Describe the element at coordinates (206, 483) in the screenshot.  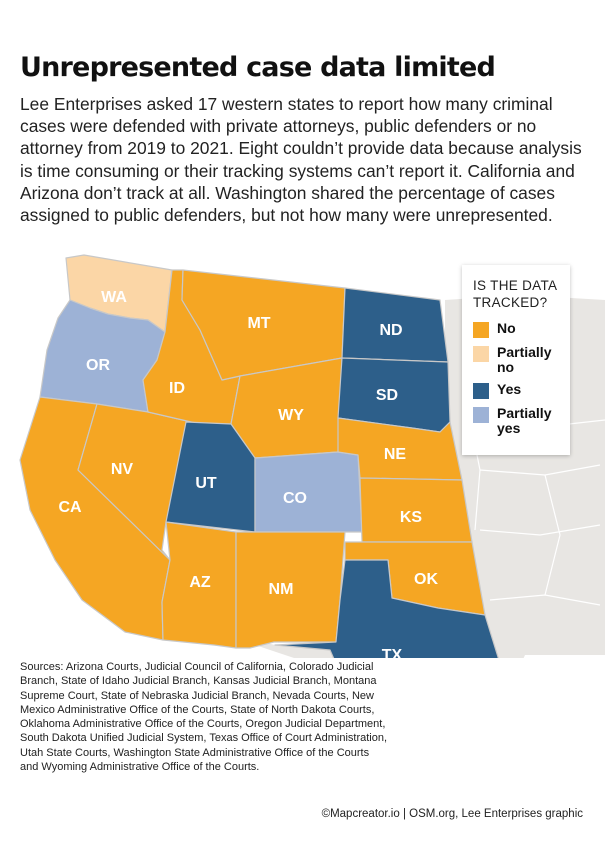
I see `state-label-ut: UT` at that location.